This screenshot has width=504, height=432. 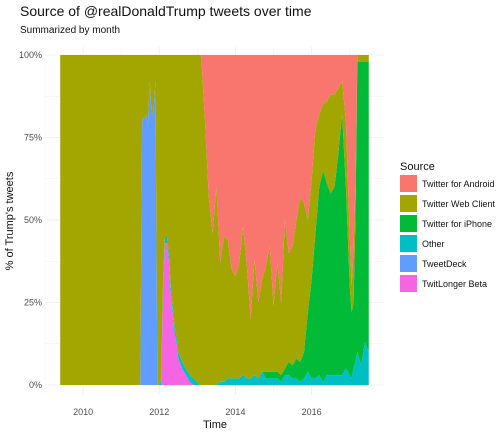 I want to click on y-tick-label: 25%, so click(x=33, y=303).